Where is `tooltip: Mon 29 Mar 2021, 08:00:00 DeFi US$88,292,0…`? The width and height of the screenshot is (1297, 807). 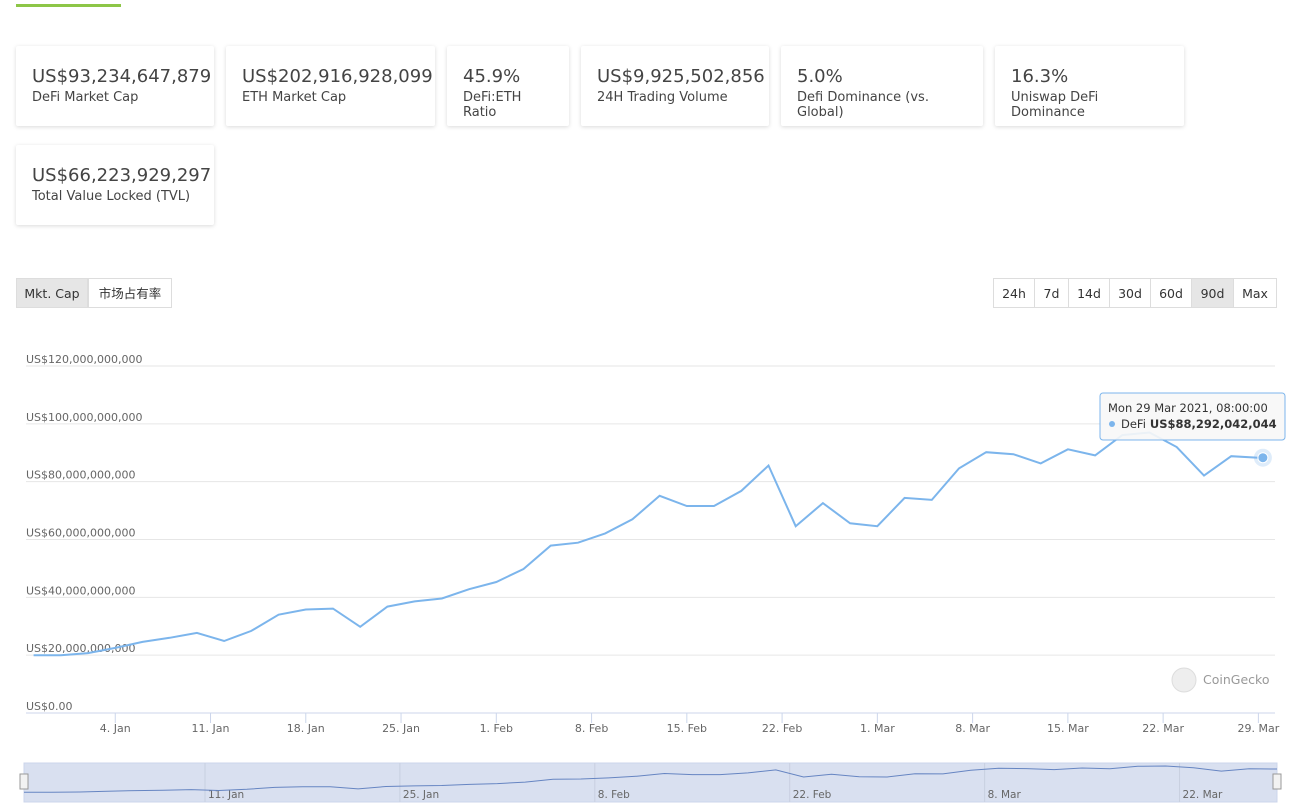
tooltip: Mon 29 Mar 2021, 08:00:00 DeFi US$88,292,0… is located at coordinates (1192, 416).